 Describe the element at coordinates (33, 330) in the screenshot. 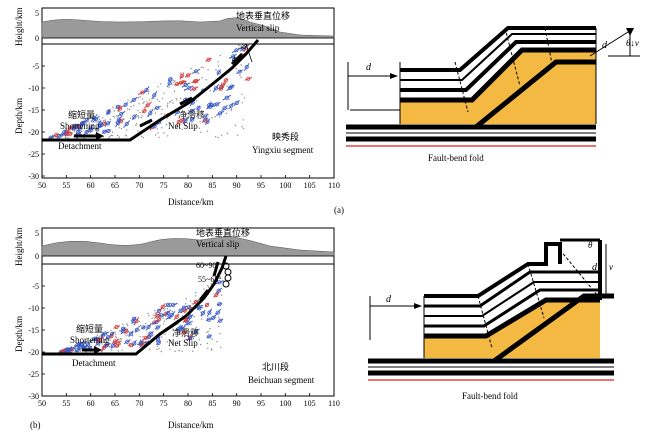

I see `depth-tick-label: -15` at that location.